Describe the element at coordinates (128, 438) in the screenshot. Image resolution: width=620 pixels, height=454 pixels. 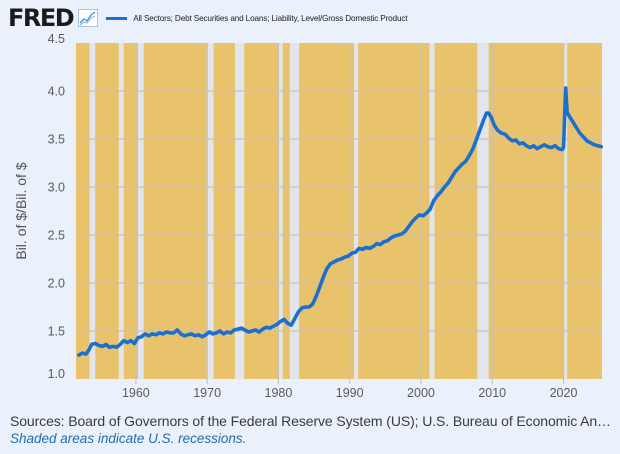
I see `recession-note: Shaded areas indicate U.S. recessions.` at that location.